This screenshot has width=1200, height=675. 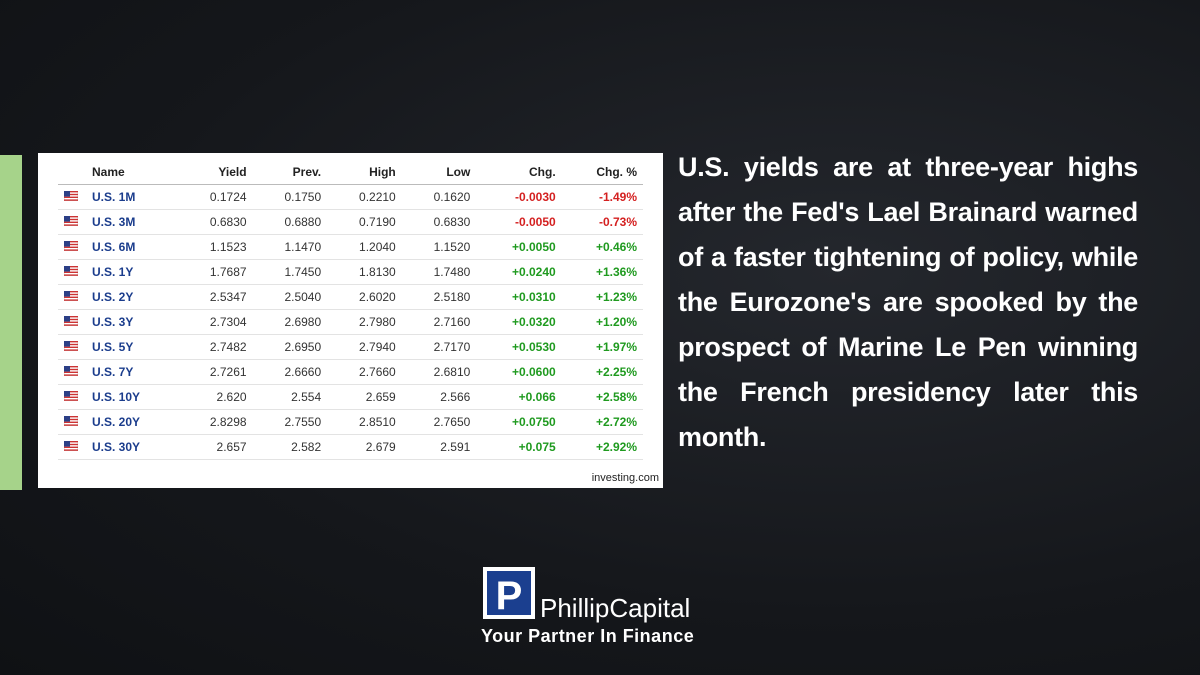 I want to click on table-cell: 0.1750, so click(x=290, y=197).